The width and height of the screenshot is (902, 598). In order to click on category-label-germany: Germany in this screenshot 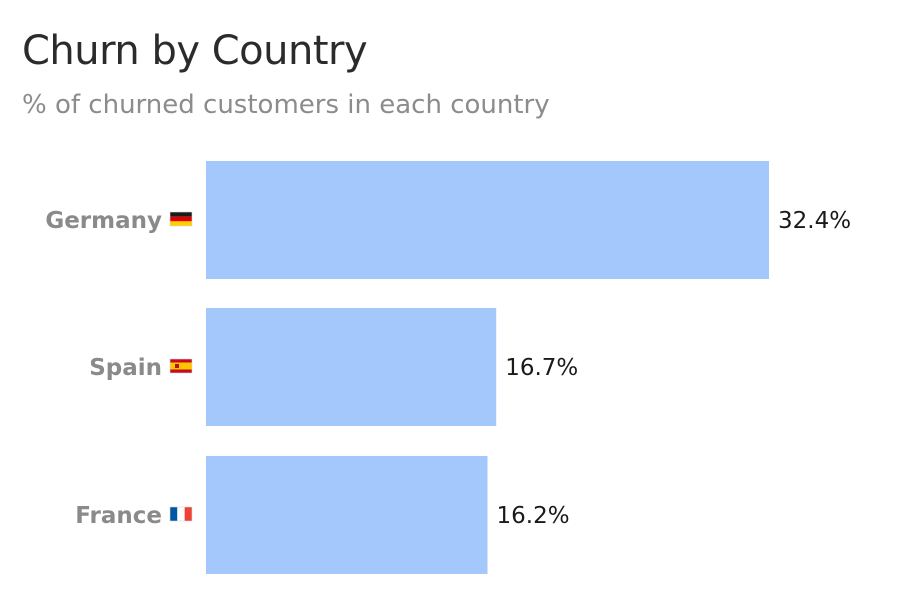, I will do `click(103, 221)`.